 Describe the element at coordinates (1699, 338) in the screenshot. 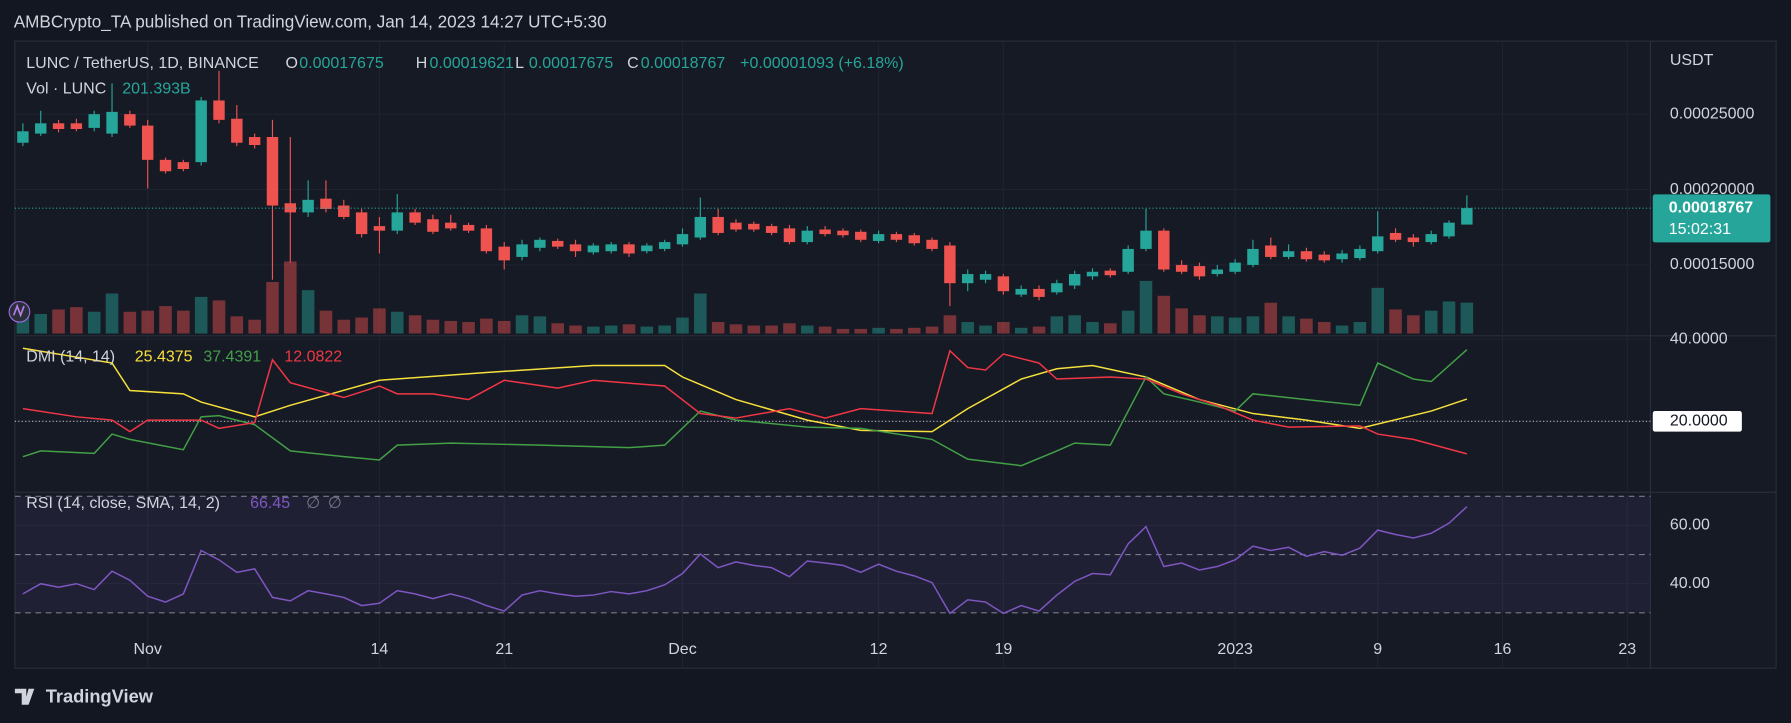

I see `y-tick-label: 40.0000` at that location.